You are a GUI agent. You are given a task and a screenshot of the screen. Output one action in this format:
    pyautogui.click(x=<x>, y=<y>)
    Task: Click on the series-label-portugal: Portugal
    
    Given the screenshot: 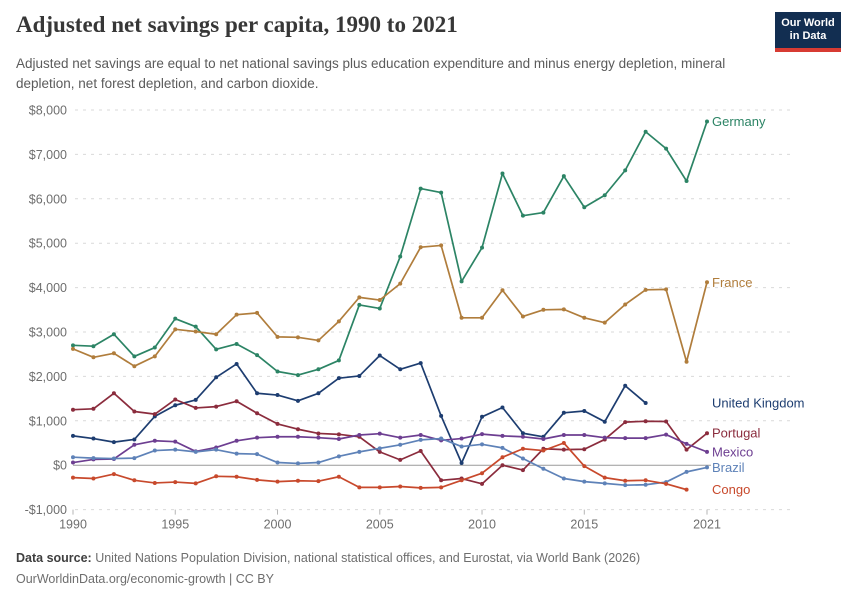 What is the action you would take?
    pyautogui.click(x=736, y=433)
    